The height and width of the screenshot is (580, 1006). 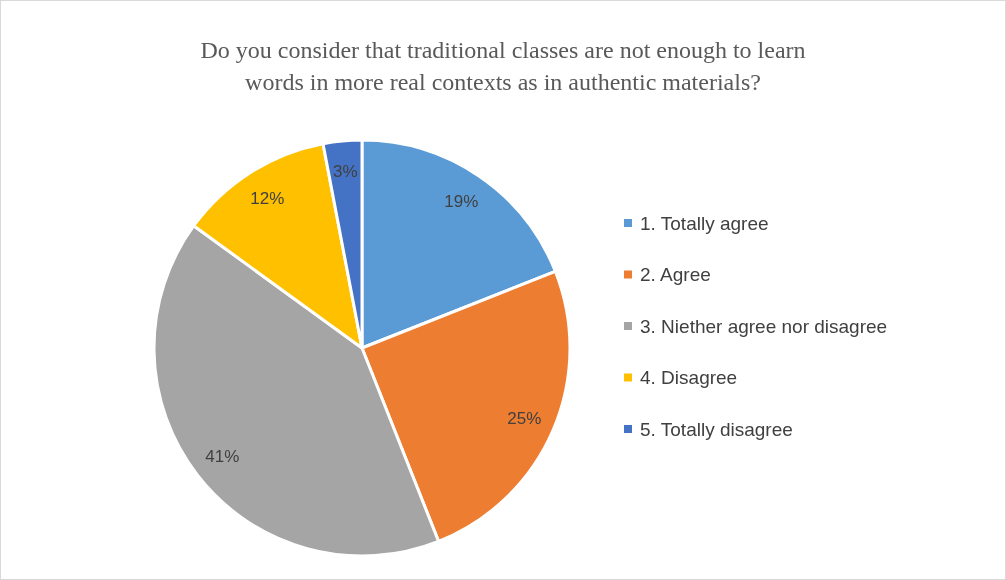 What do you see at coordinates (716, 429) in the screenshot?
I see `legend-label: 5. Totally disagree` at bounding box center [716, 429].